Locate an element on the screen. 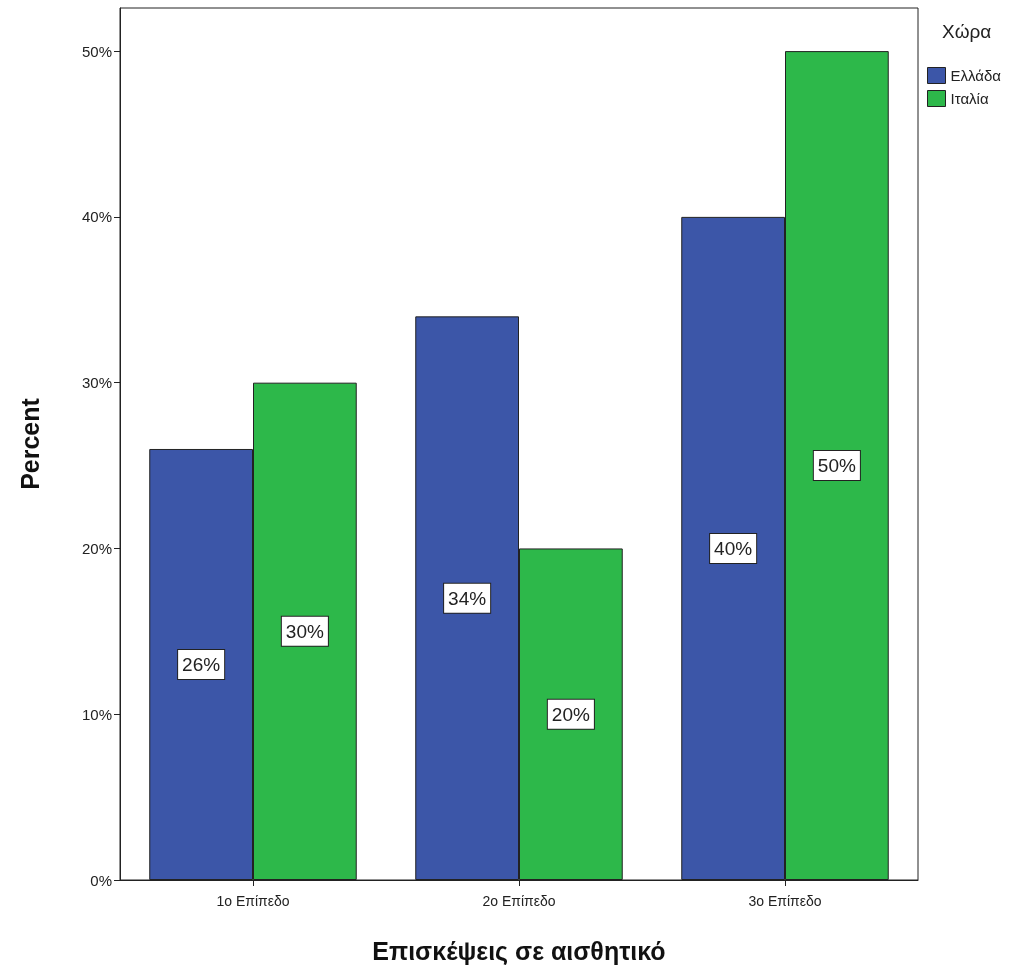 The width and height of the screenshot is (1023, 976). y-tick-label: 10% is located at coordinates (96, 714).